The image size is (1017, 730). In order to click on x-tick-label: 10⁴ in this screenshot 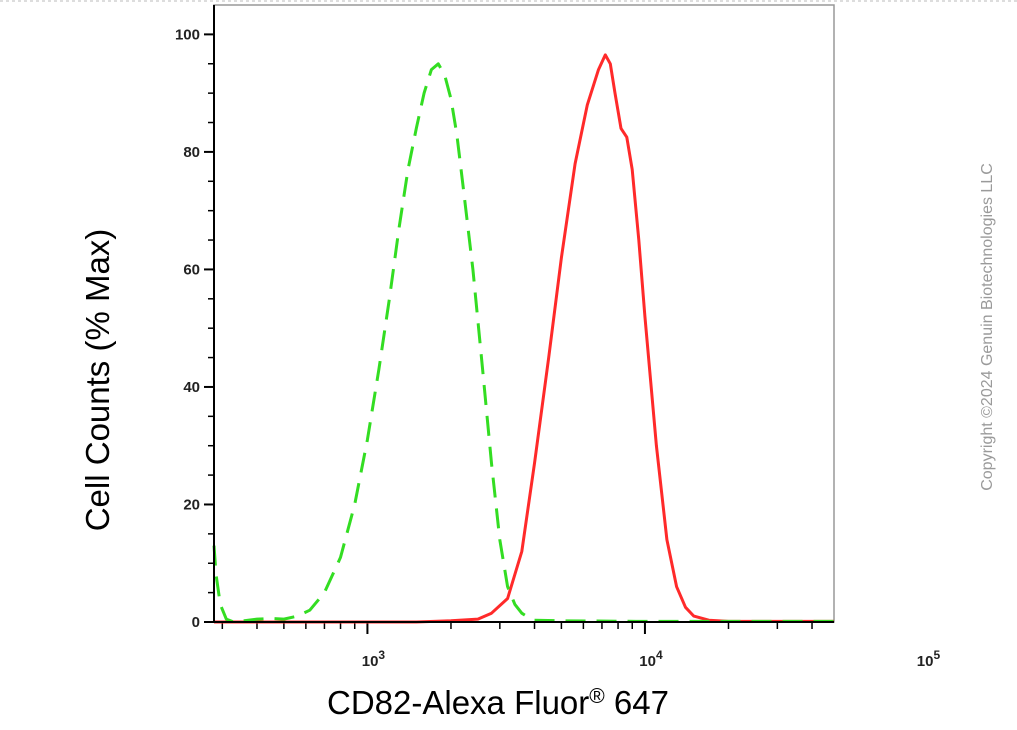, I will do `click(651, 659)`.